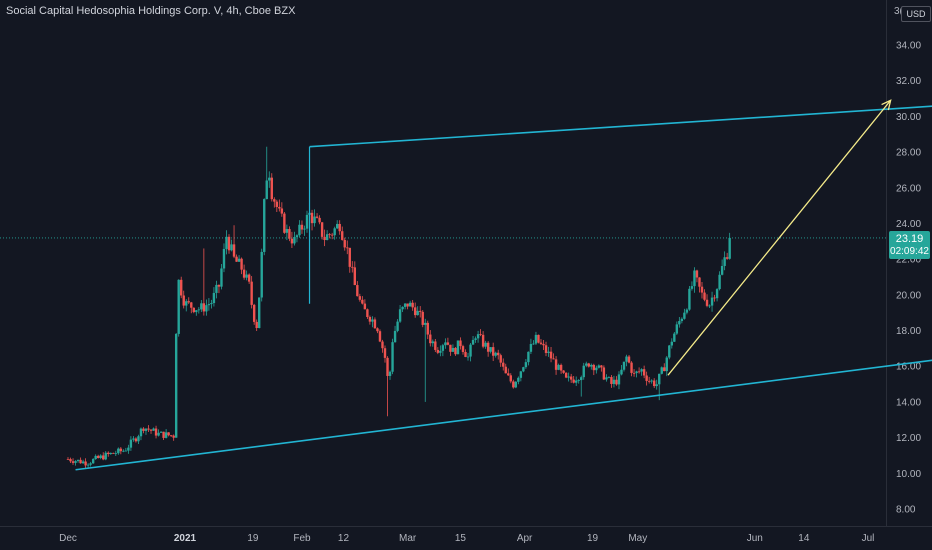 This screenshot has height=550, width=932. What do you see at coordinates (909, 239) in the screenshot?
I see `last-price-value: 23.19` at bounding box center [909, 239].